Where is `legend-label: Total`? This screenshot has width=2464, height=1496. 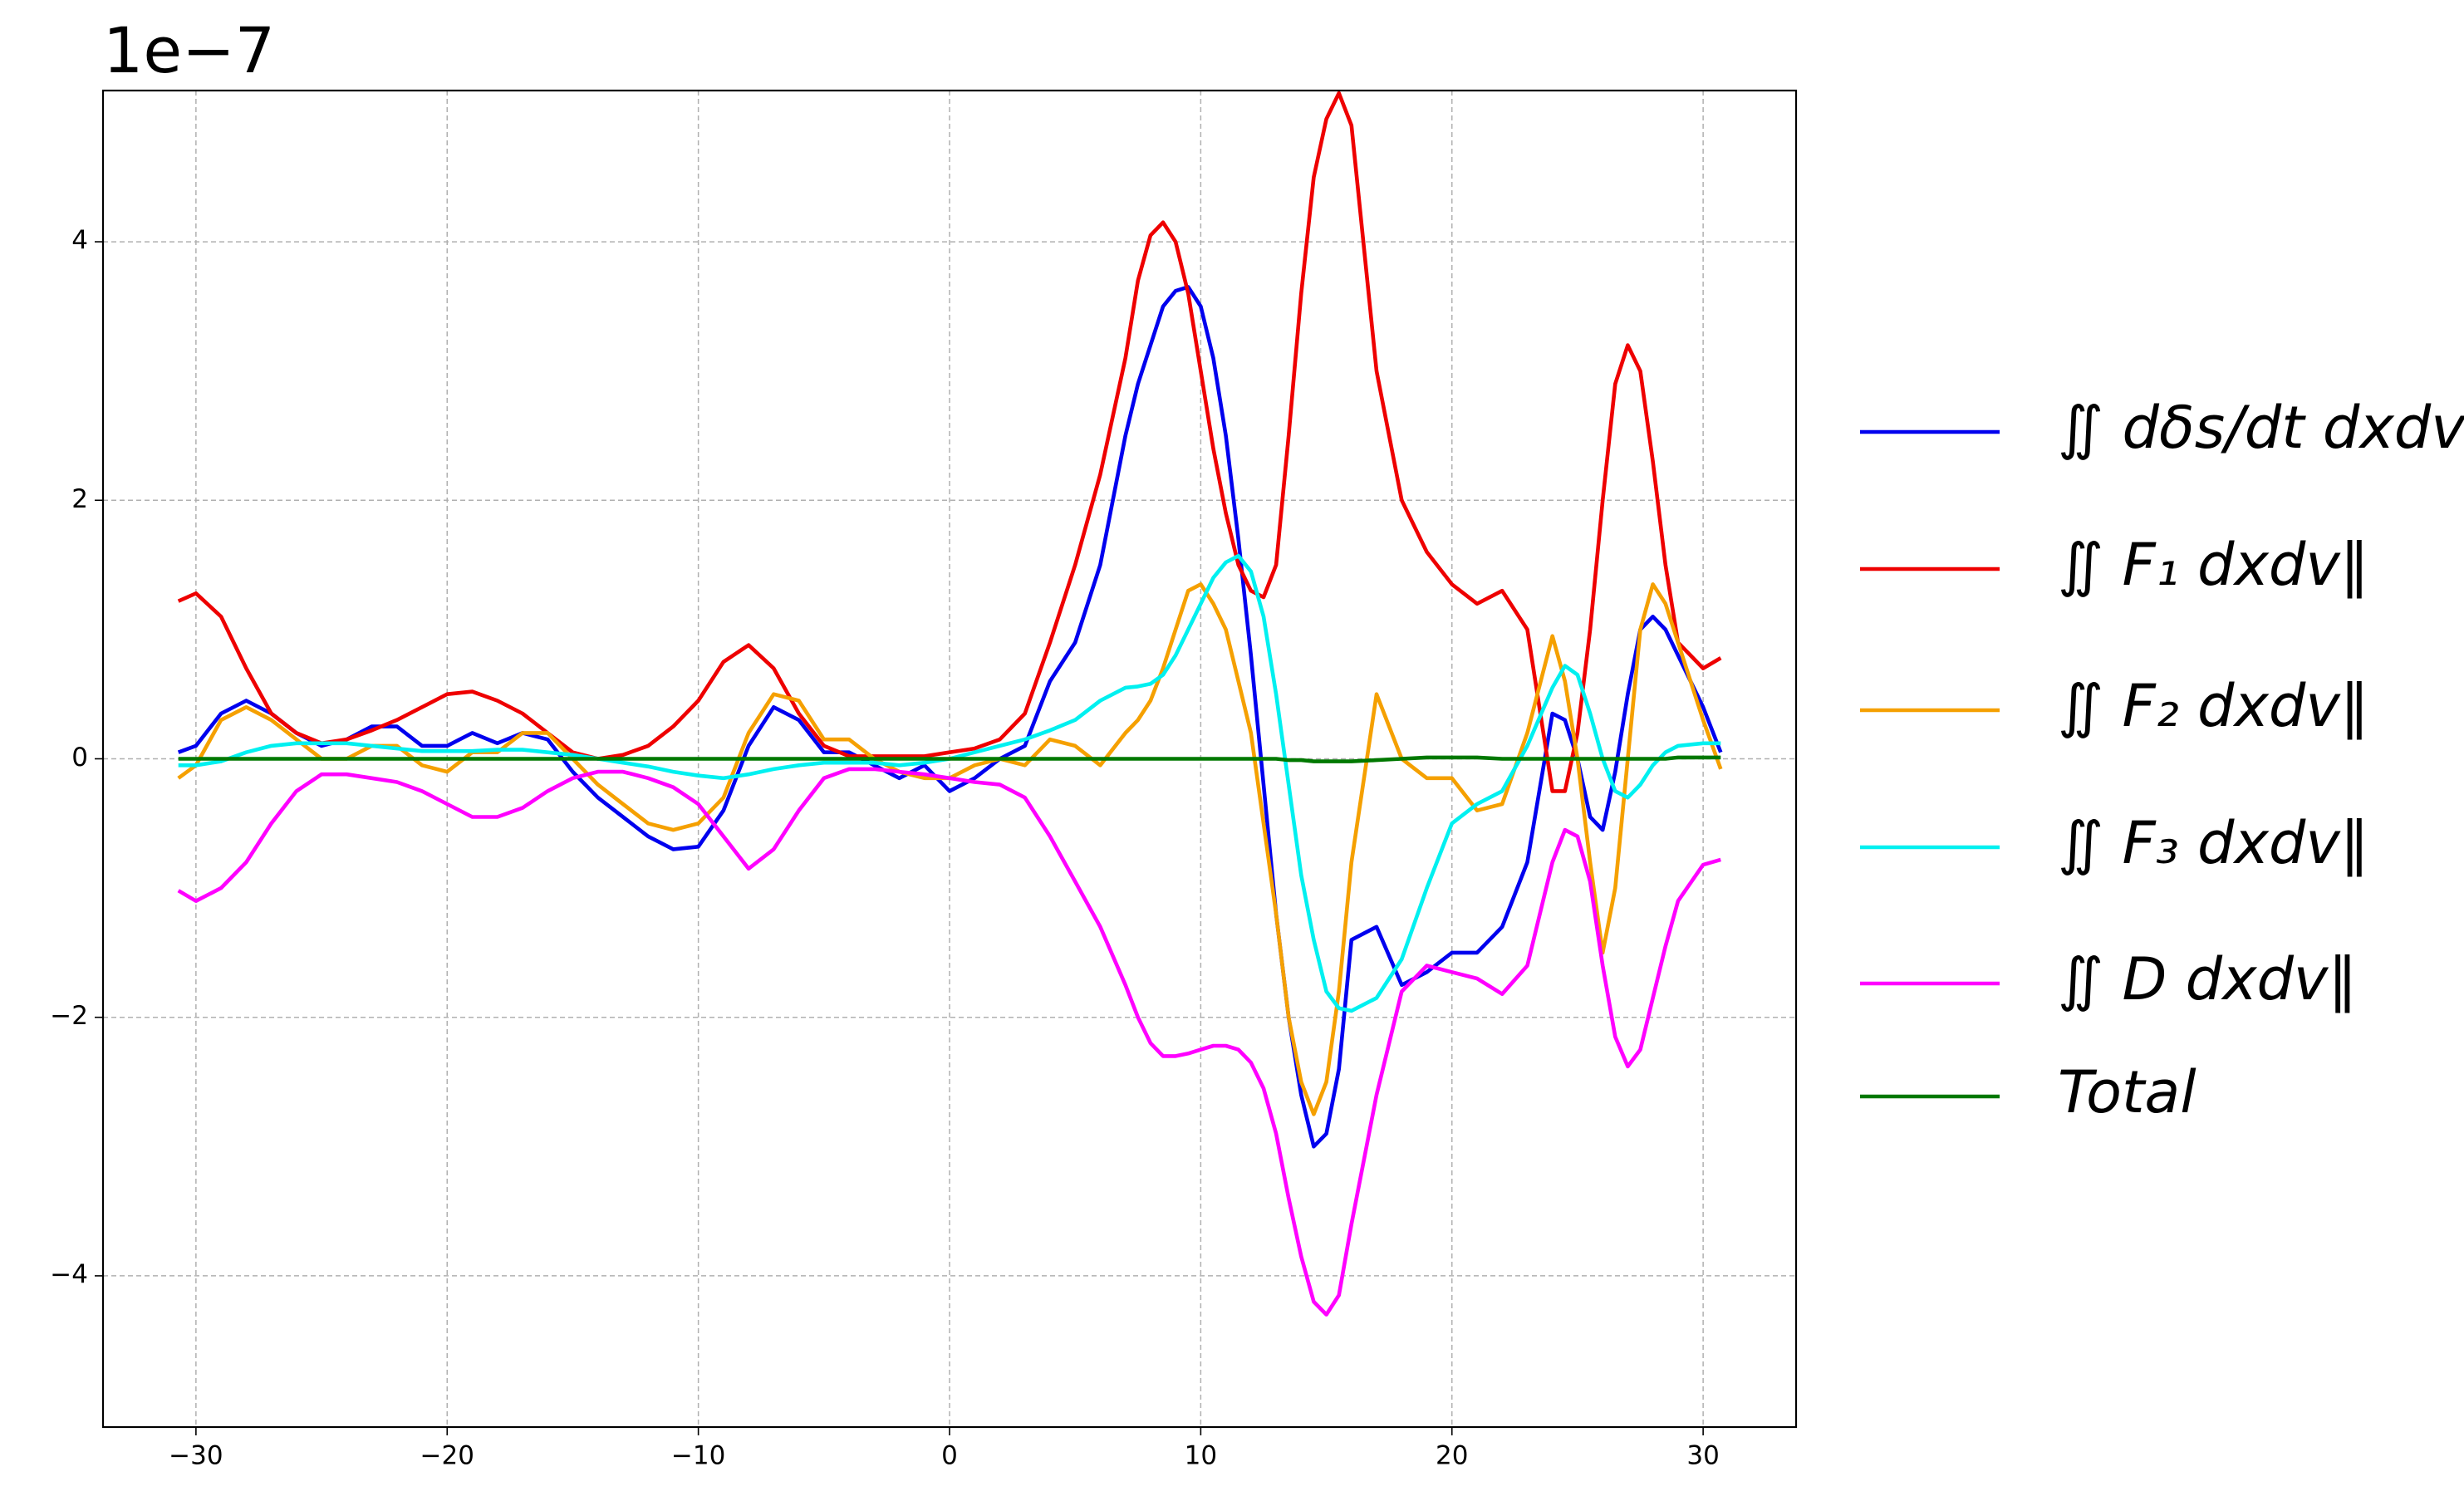
legend-label: Total is located at coordinates (2127, 1092).